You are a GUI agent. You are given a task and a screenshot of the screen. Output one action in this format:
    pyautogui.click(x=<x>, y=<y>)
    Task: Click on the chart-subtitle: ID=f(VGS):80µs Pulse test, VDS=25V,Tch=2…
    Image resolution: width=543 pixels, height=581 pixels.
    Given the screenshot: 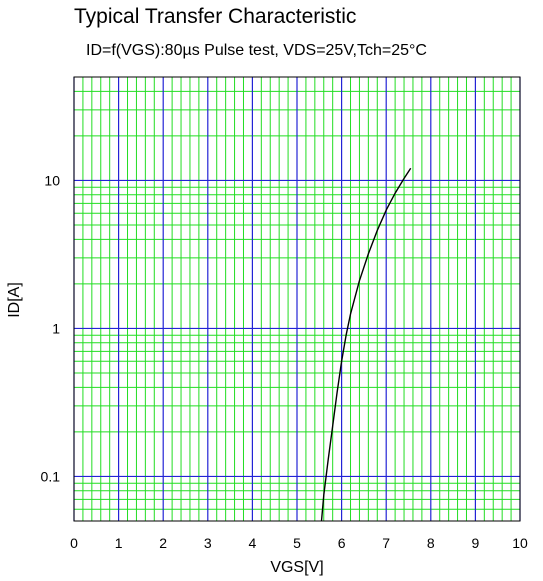 What is the action you would take?
    pyautogui.click(x=256, y=50)
    